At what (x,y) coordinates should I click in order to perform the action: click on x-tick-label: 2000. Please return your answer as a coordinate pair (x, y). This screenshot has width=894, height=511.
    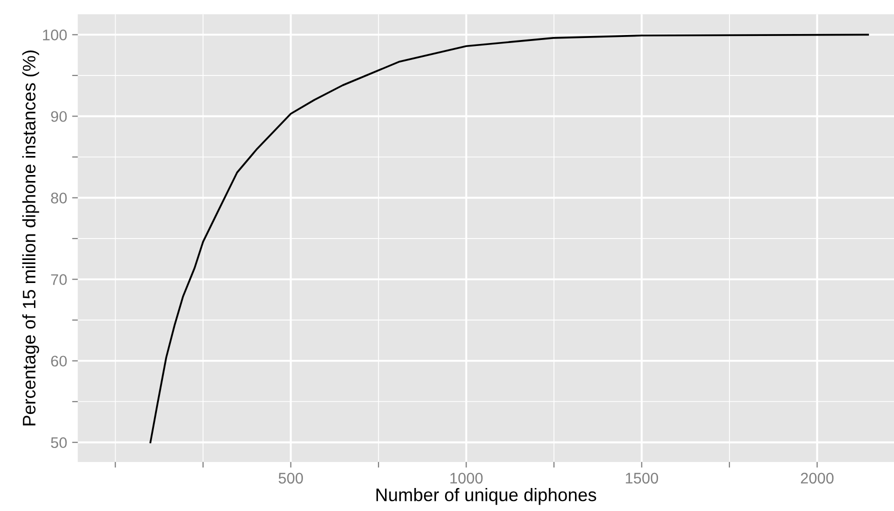
    Looking at the image, I should click on (817, 478).